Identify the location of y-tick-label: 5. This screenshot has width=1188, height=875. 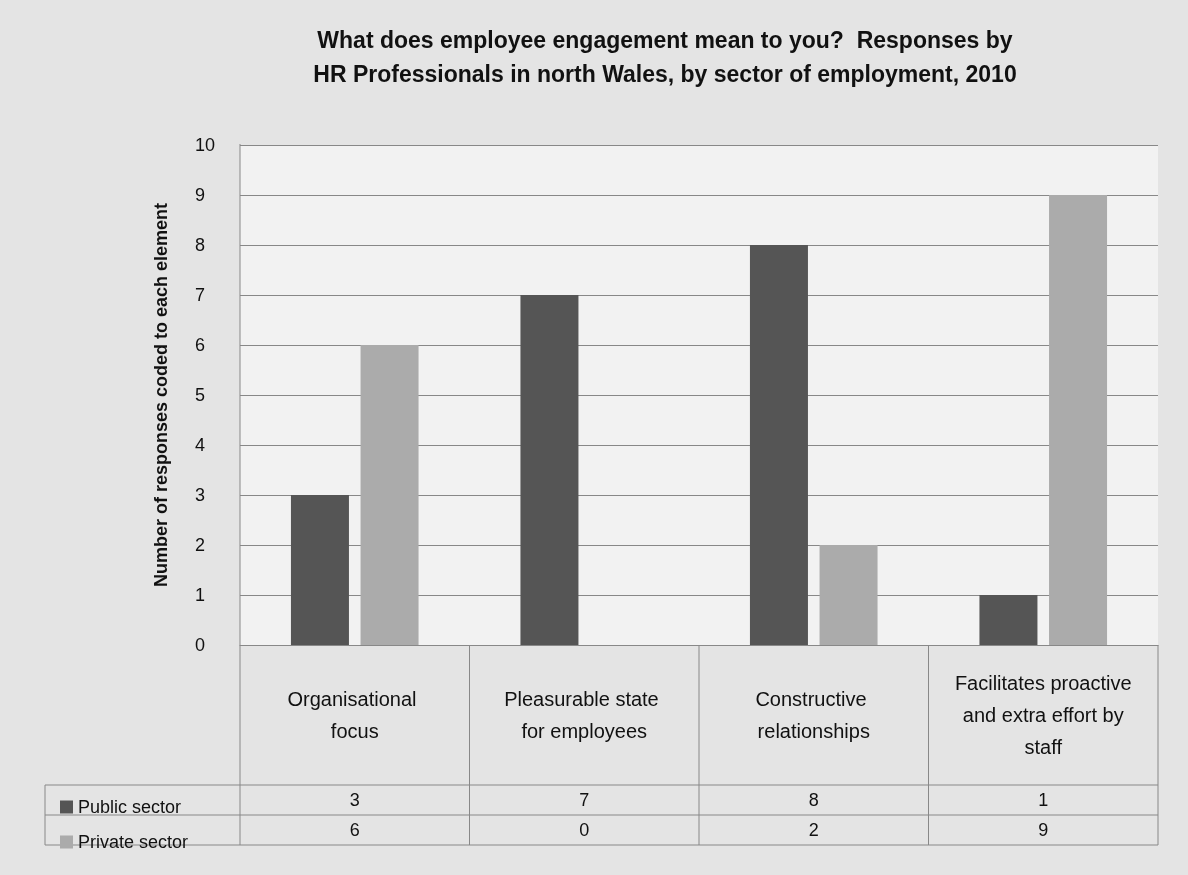
(200, 395).